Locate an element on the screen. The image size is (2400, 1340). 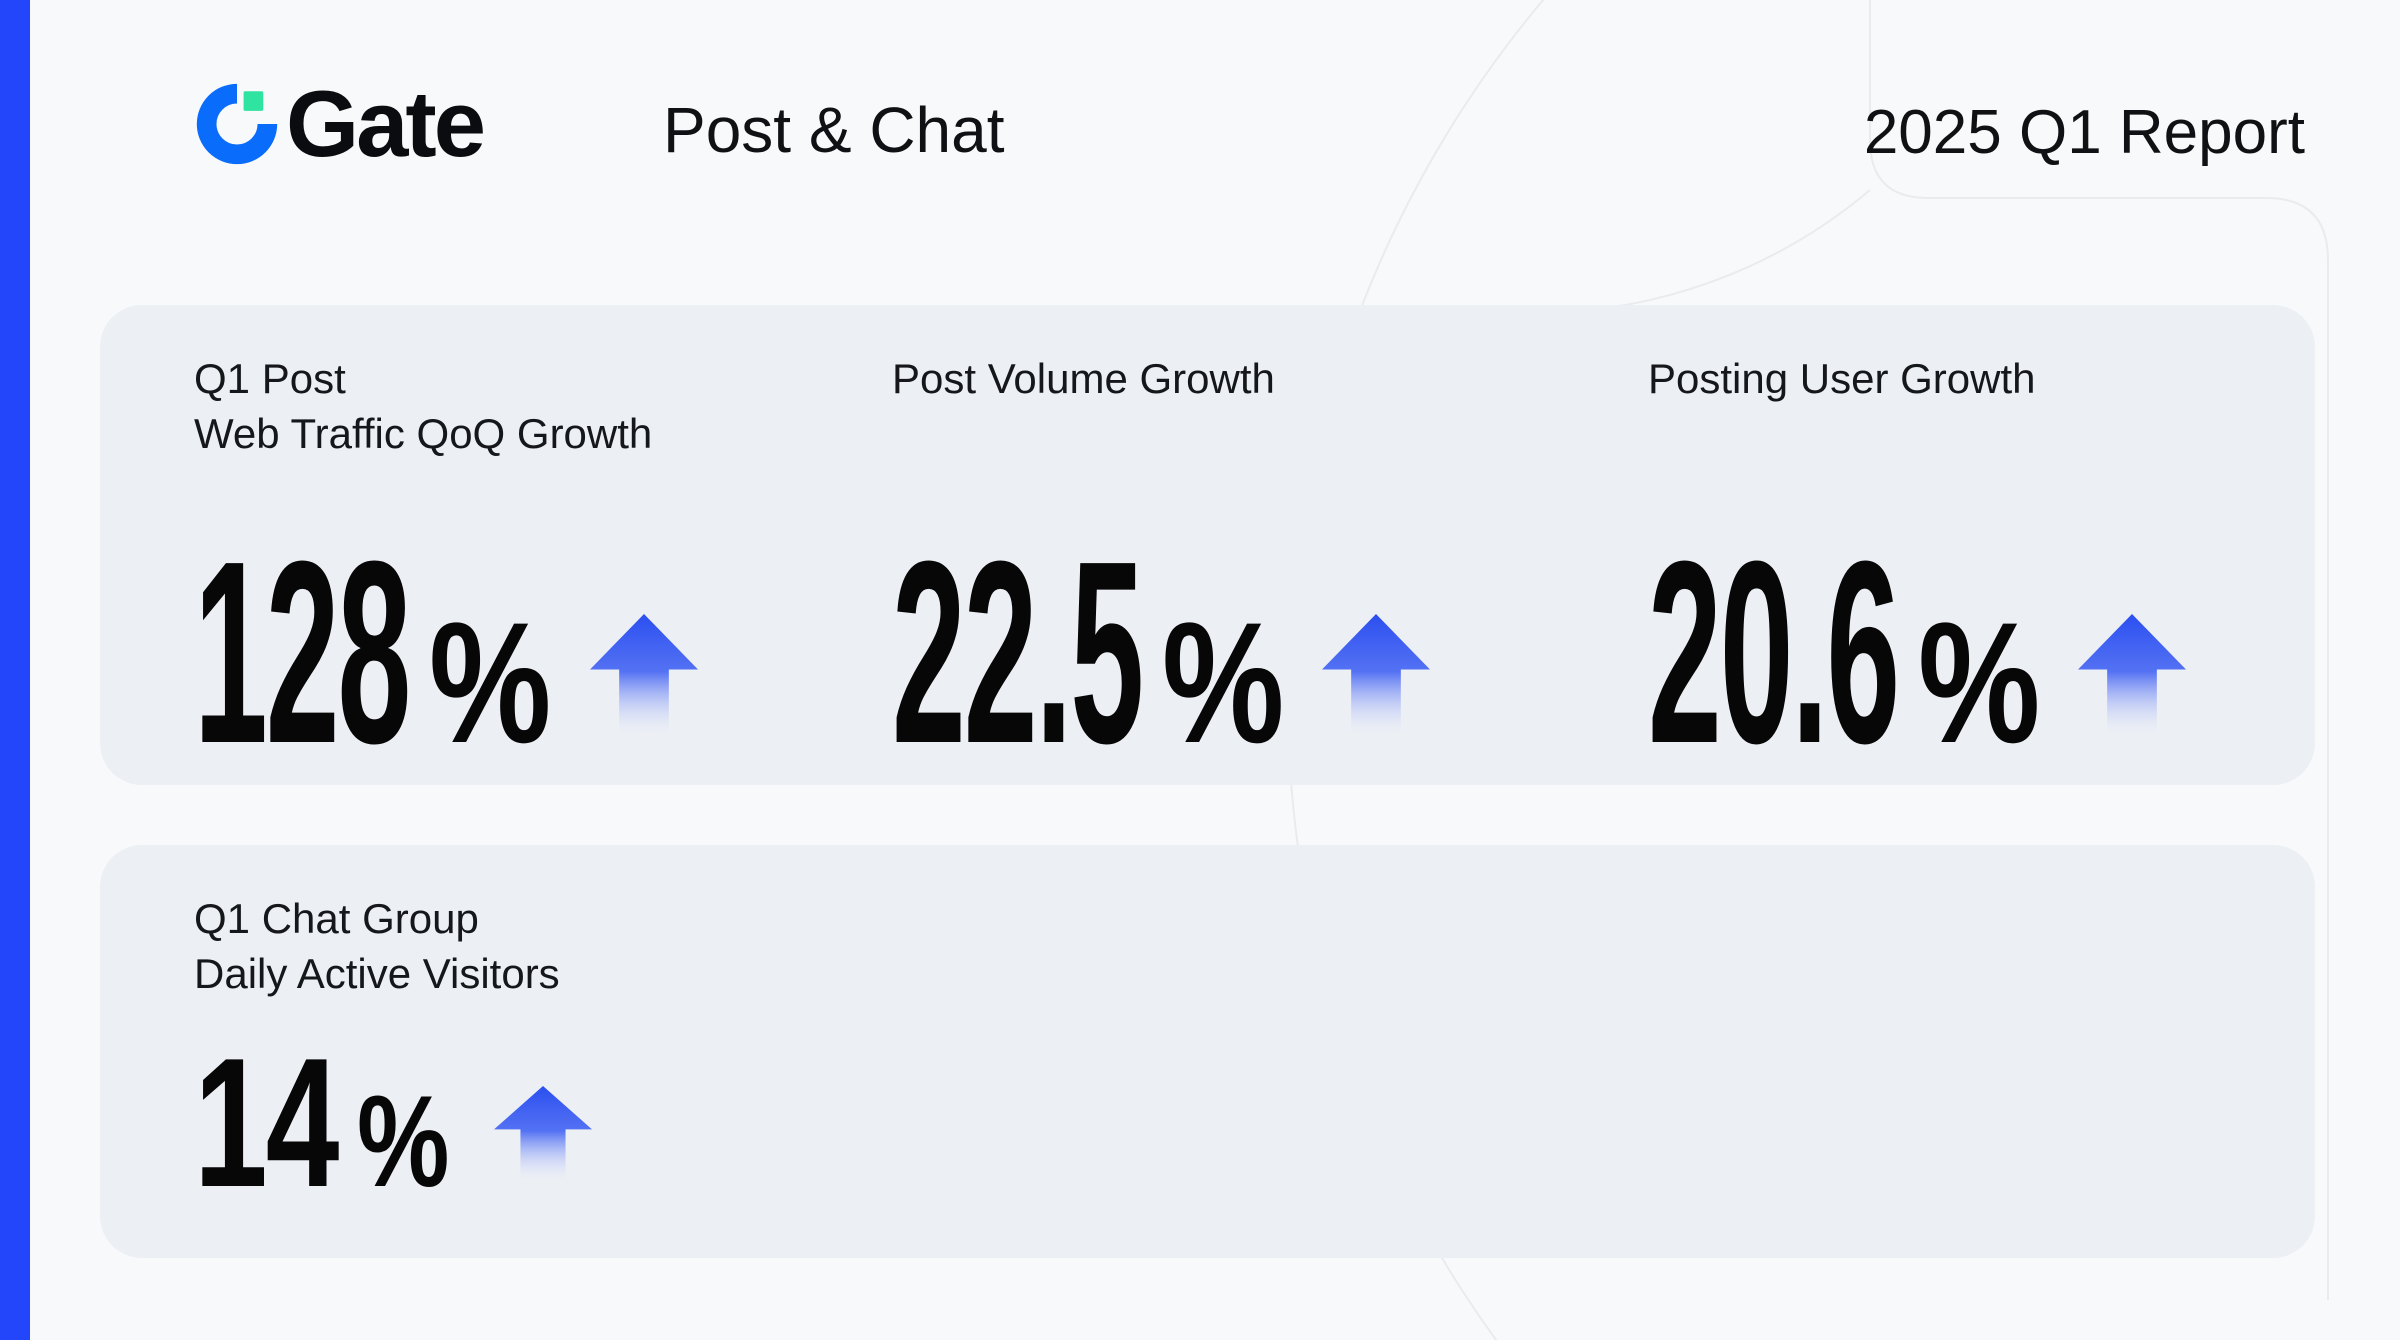
stat-value-wrap: 22.5 is located at coordinates (1018, 653).